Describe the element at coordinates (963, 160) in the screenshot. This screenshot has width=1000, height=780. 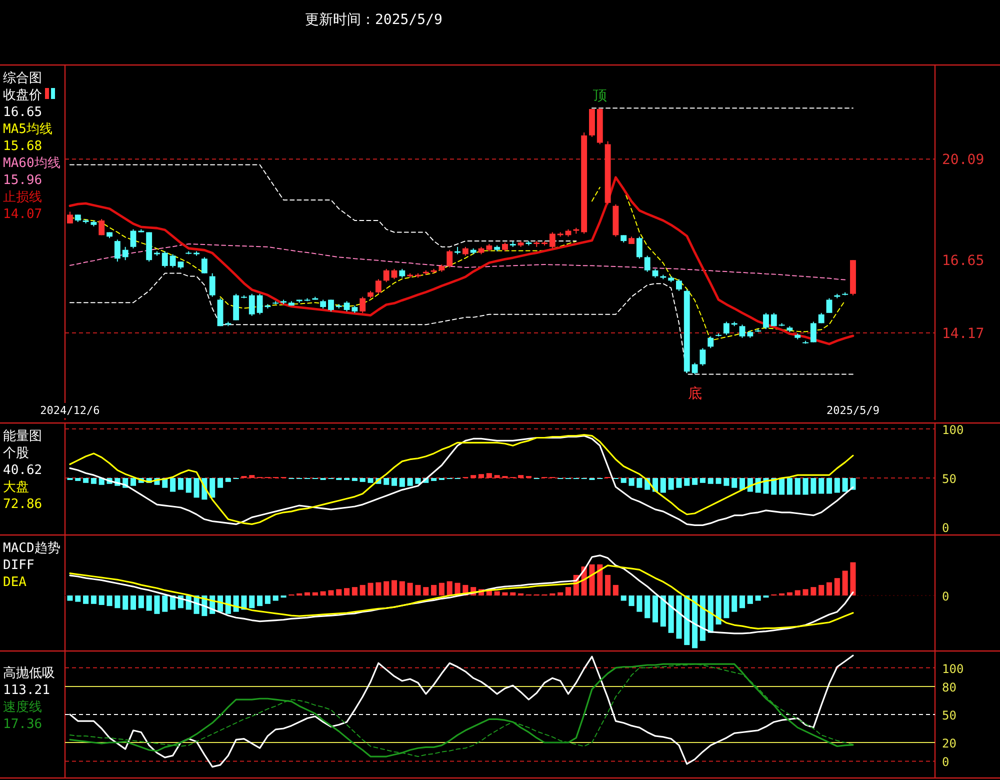
I see `y-tick-label: 20.09` at that location.